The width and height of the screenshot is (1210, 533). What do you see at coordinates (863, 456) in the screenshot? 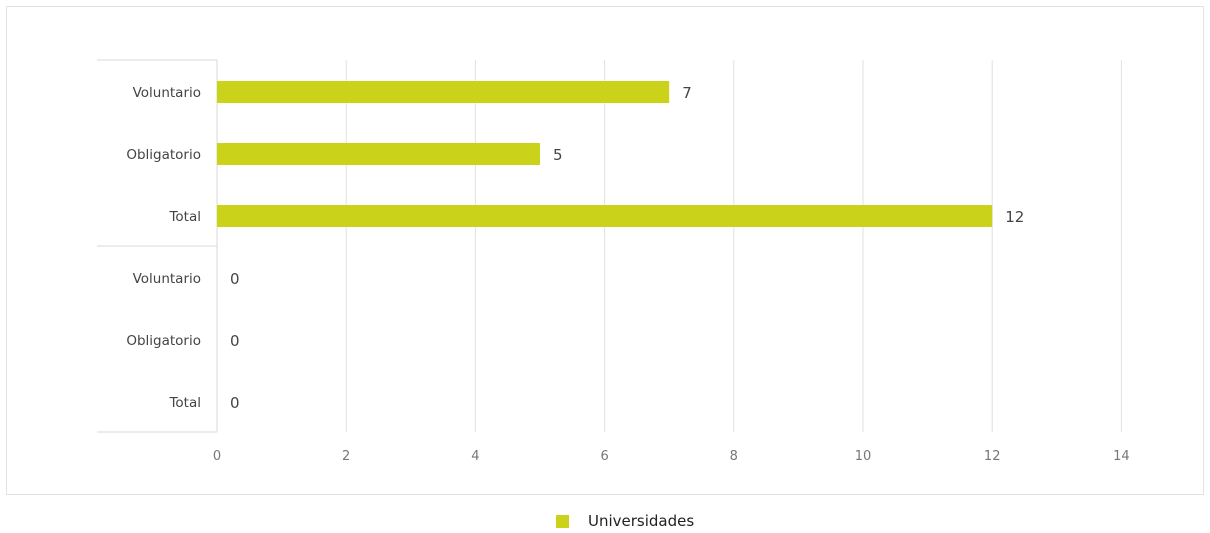
I see `x-tick-label: 10` at bounding box center [863, 456].